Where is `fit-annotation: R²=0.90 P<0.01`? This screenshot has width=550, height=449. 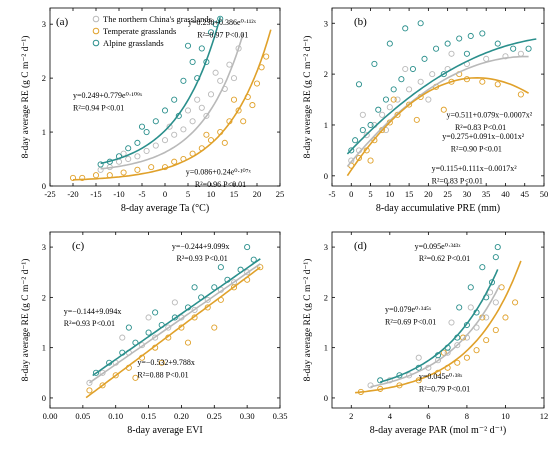 fit-annotation: R²=0.90 P<0.01 is located at coordinates (476, 148).